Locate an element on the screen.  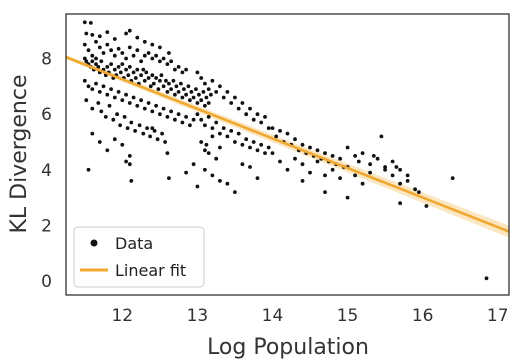
x-tick-label: 16 is located at coordinates (423, 316).